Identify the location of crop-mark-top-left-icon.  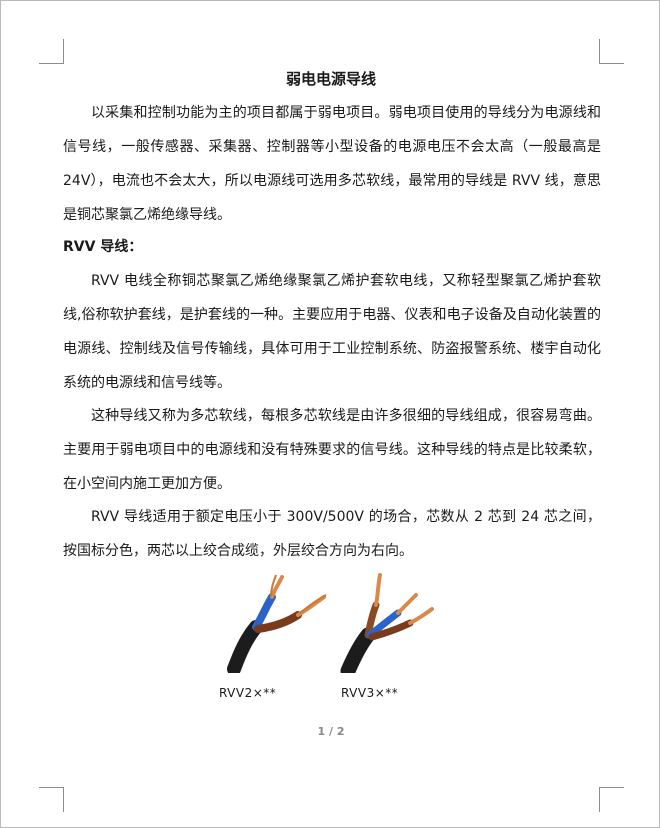
(51, 51).